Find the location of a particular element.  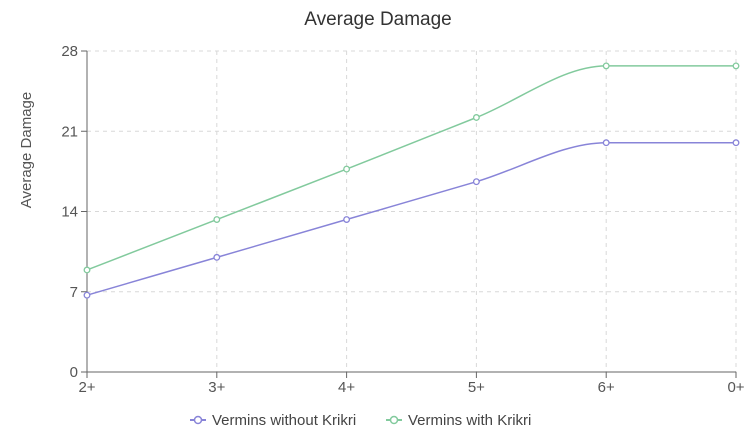

y-tick-label: 0 is located at coordinates (74, 372).